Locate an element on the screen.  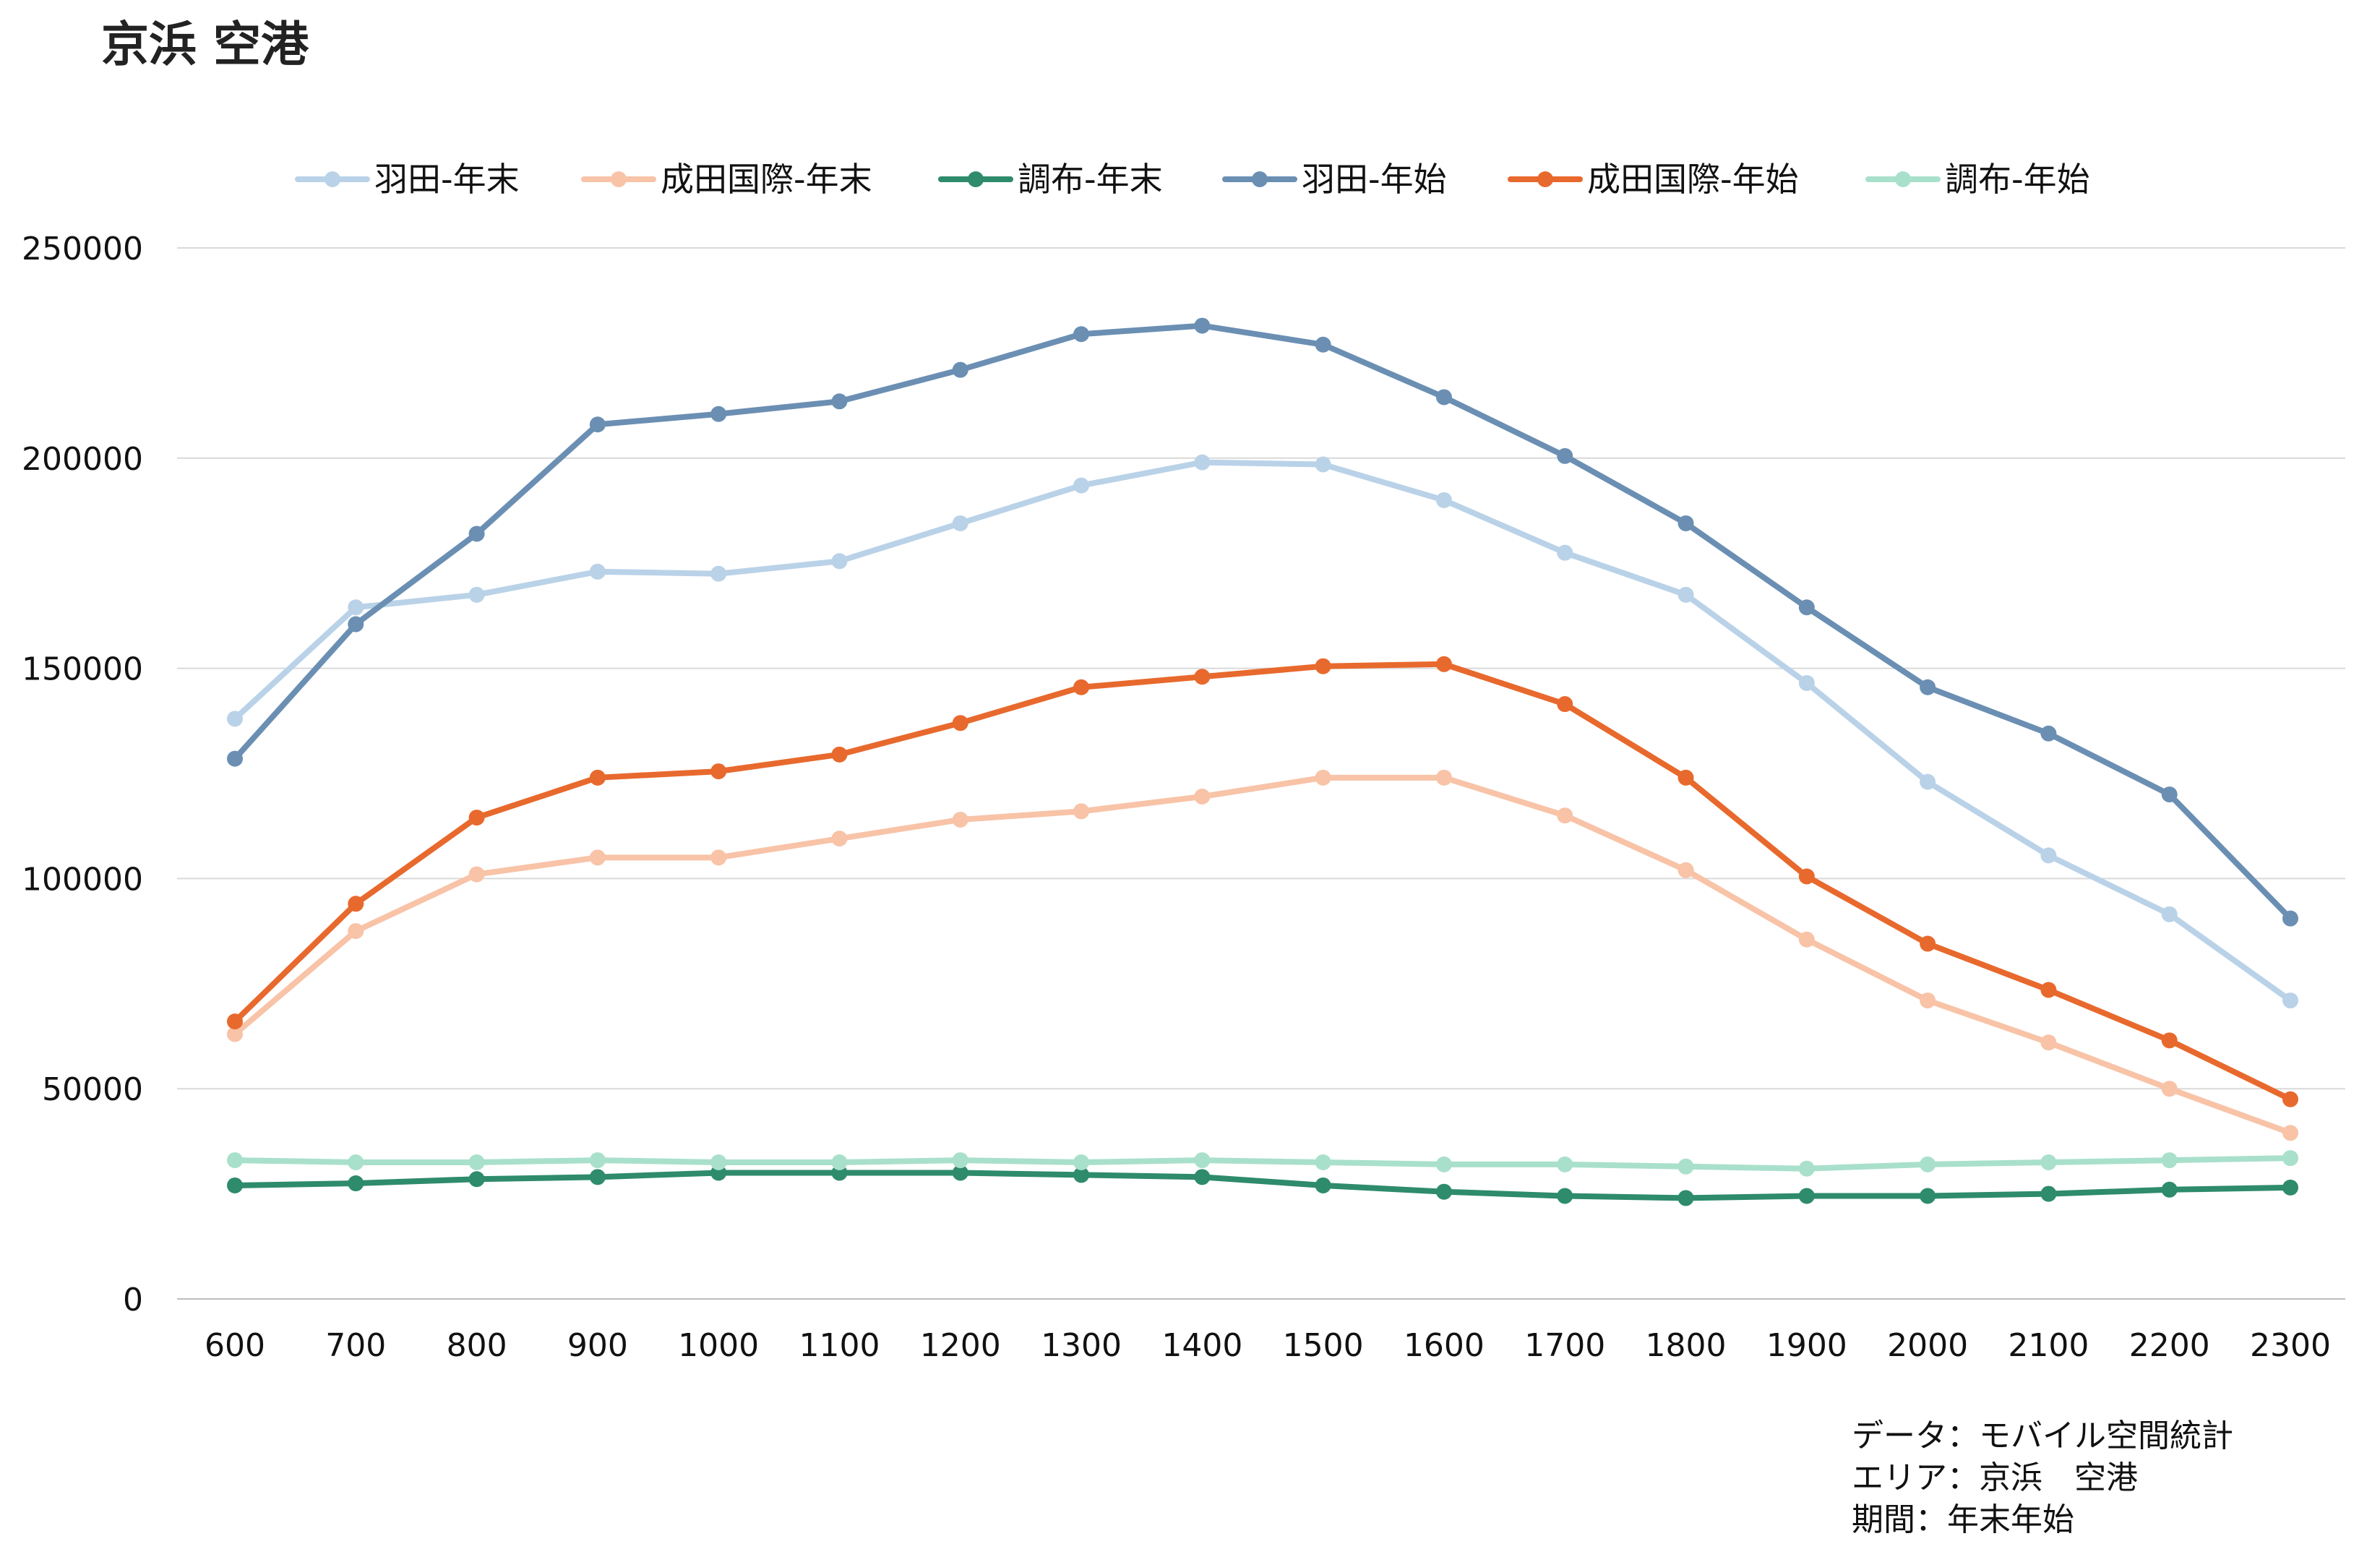
y-tick-label: 250000 is located at coordinates (82, 249).